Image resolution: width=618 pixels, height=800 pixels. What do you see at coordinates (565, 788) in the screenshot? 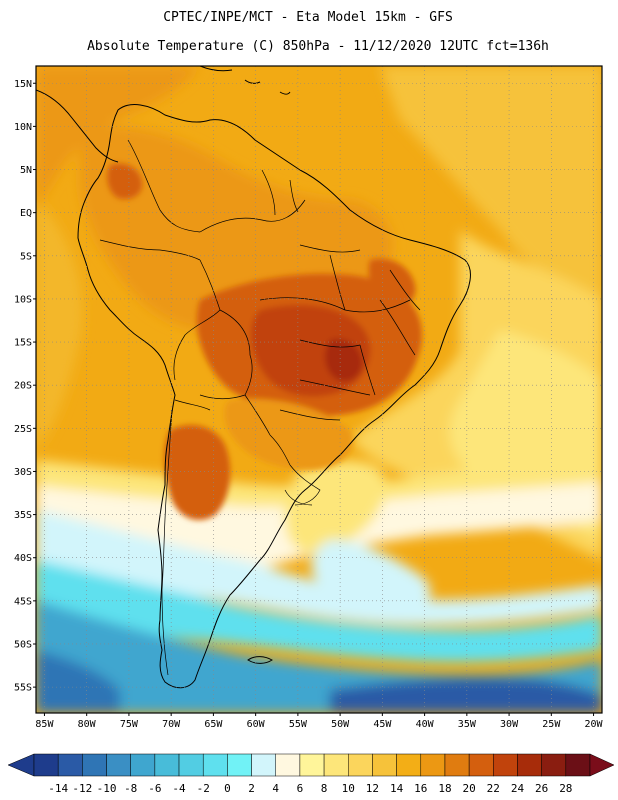
I see `colorbar-label: 28` at bounding box center [565, 788].